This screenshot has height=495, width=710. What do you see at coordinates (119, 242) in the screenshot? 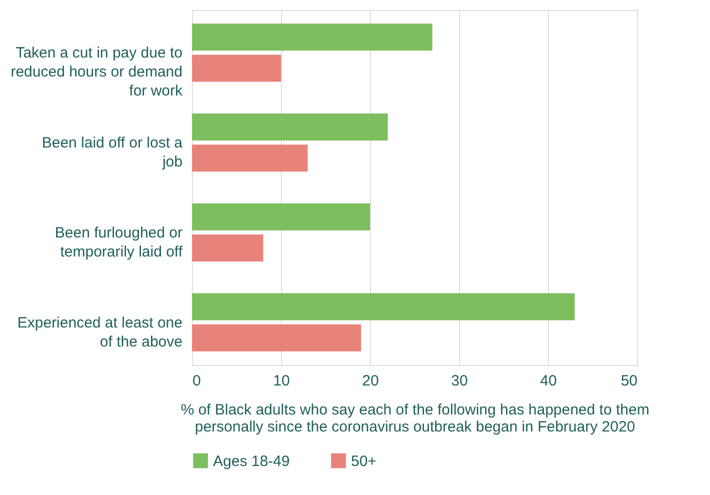
I see `y-tick-label: Been furloughed or temporarily laid off` at bounding box center [119, 242].